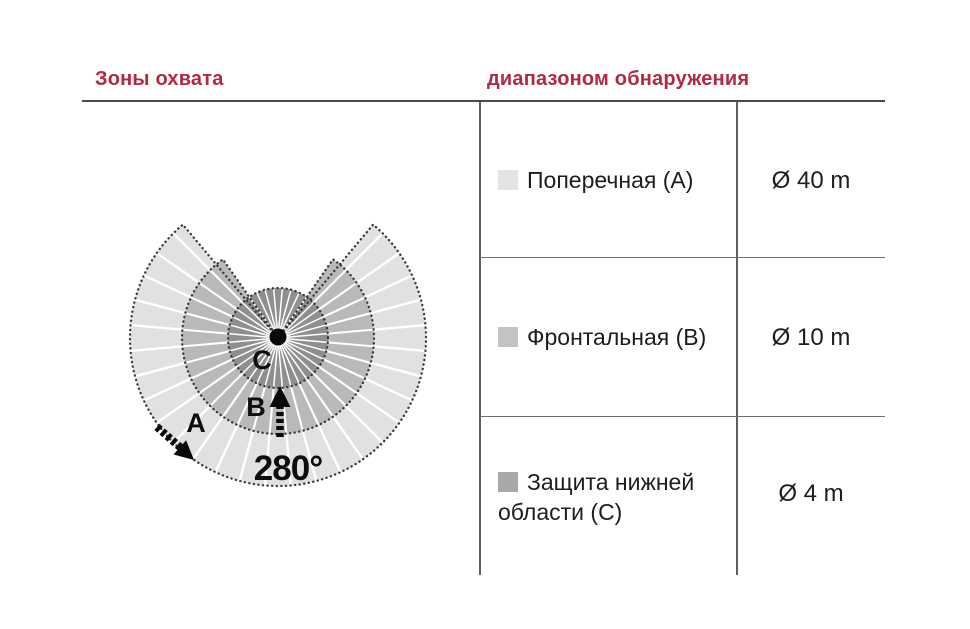 The width and height of the screenshot is (970, 629). What do you see at coordinates (196, 423) in the screenshot?
I see `zone-a-letter: A` at bounding box center [196, 423].